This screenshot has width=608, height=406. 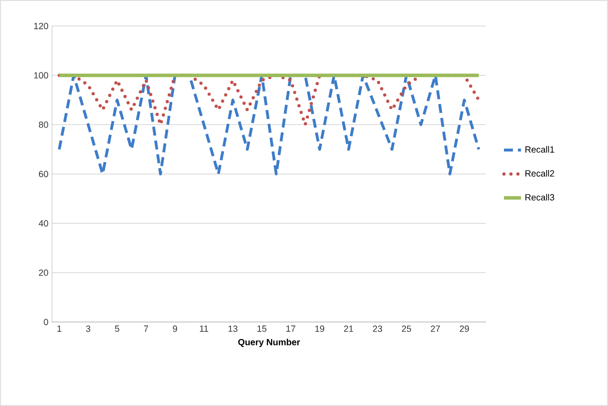 I want to click on legend-label: Recall2, so click(x=539, y=173).